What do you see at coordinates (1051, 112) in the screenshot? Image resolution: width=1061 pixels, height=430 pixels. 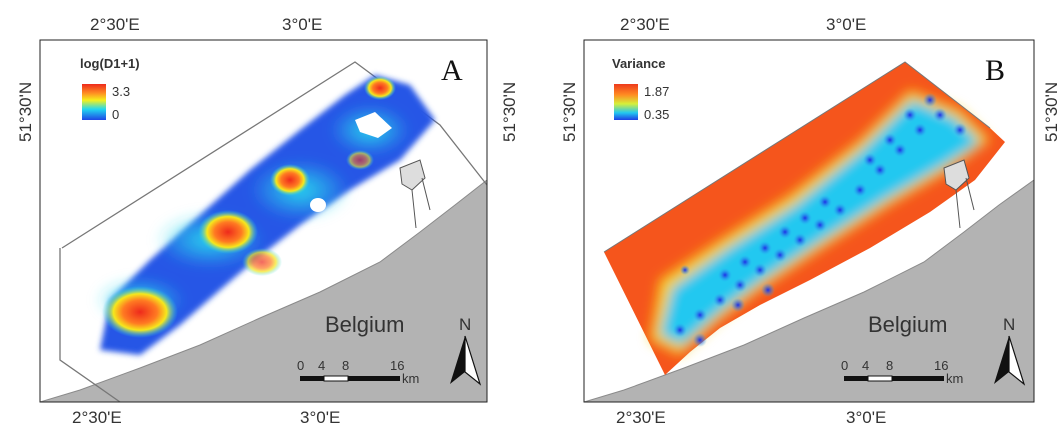 I see `lat-label-right-b: 51°30'N` at bounding box center [1051, 112].